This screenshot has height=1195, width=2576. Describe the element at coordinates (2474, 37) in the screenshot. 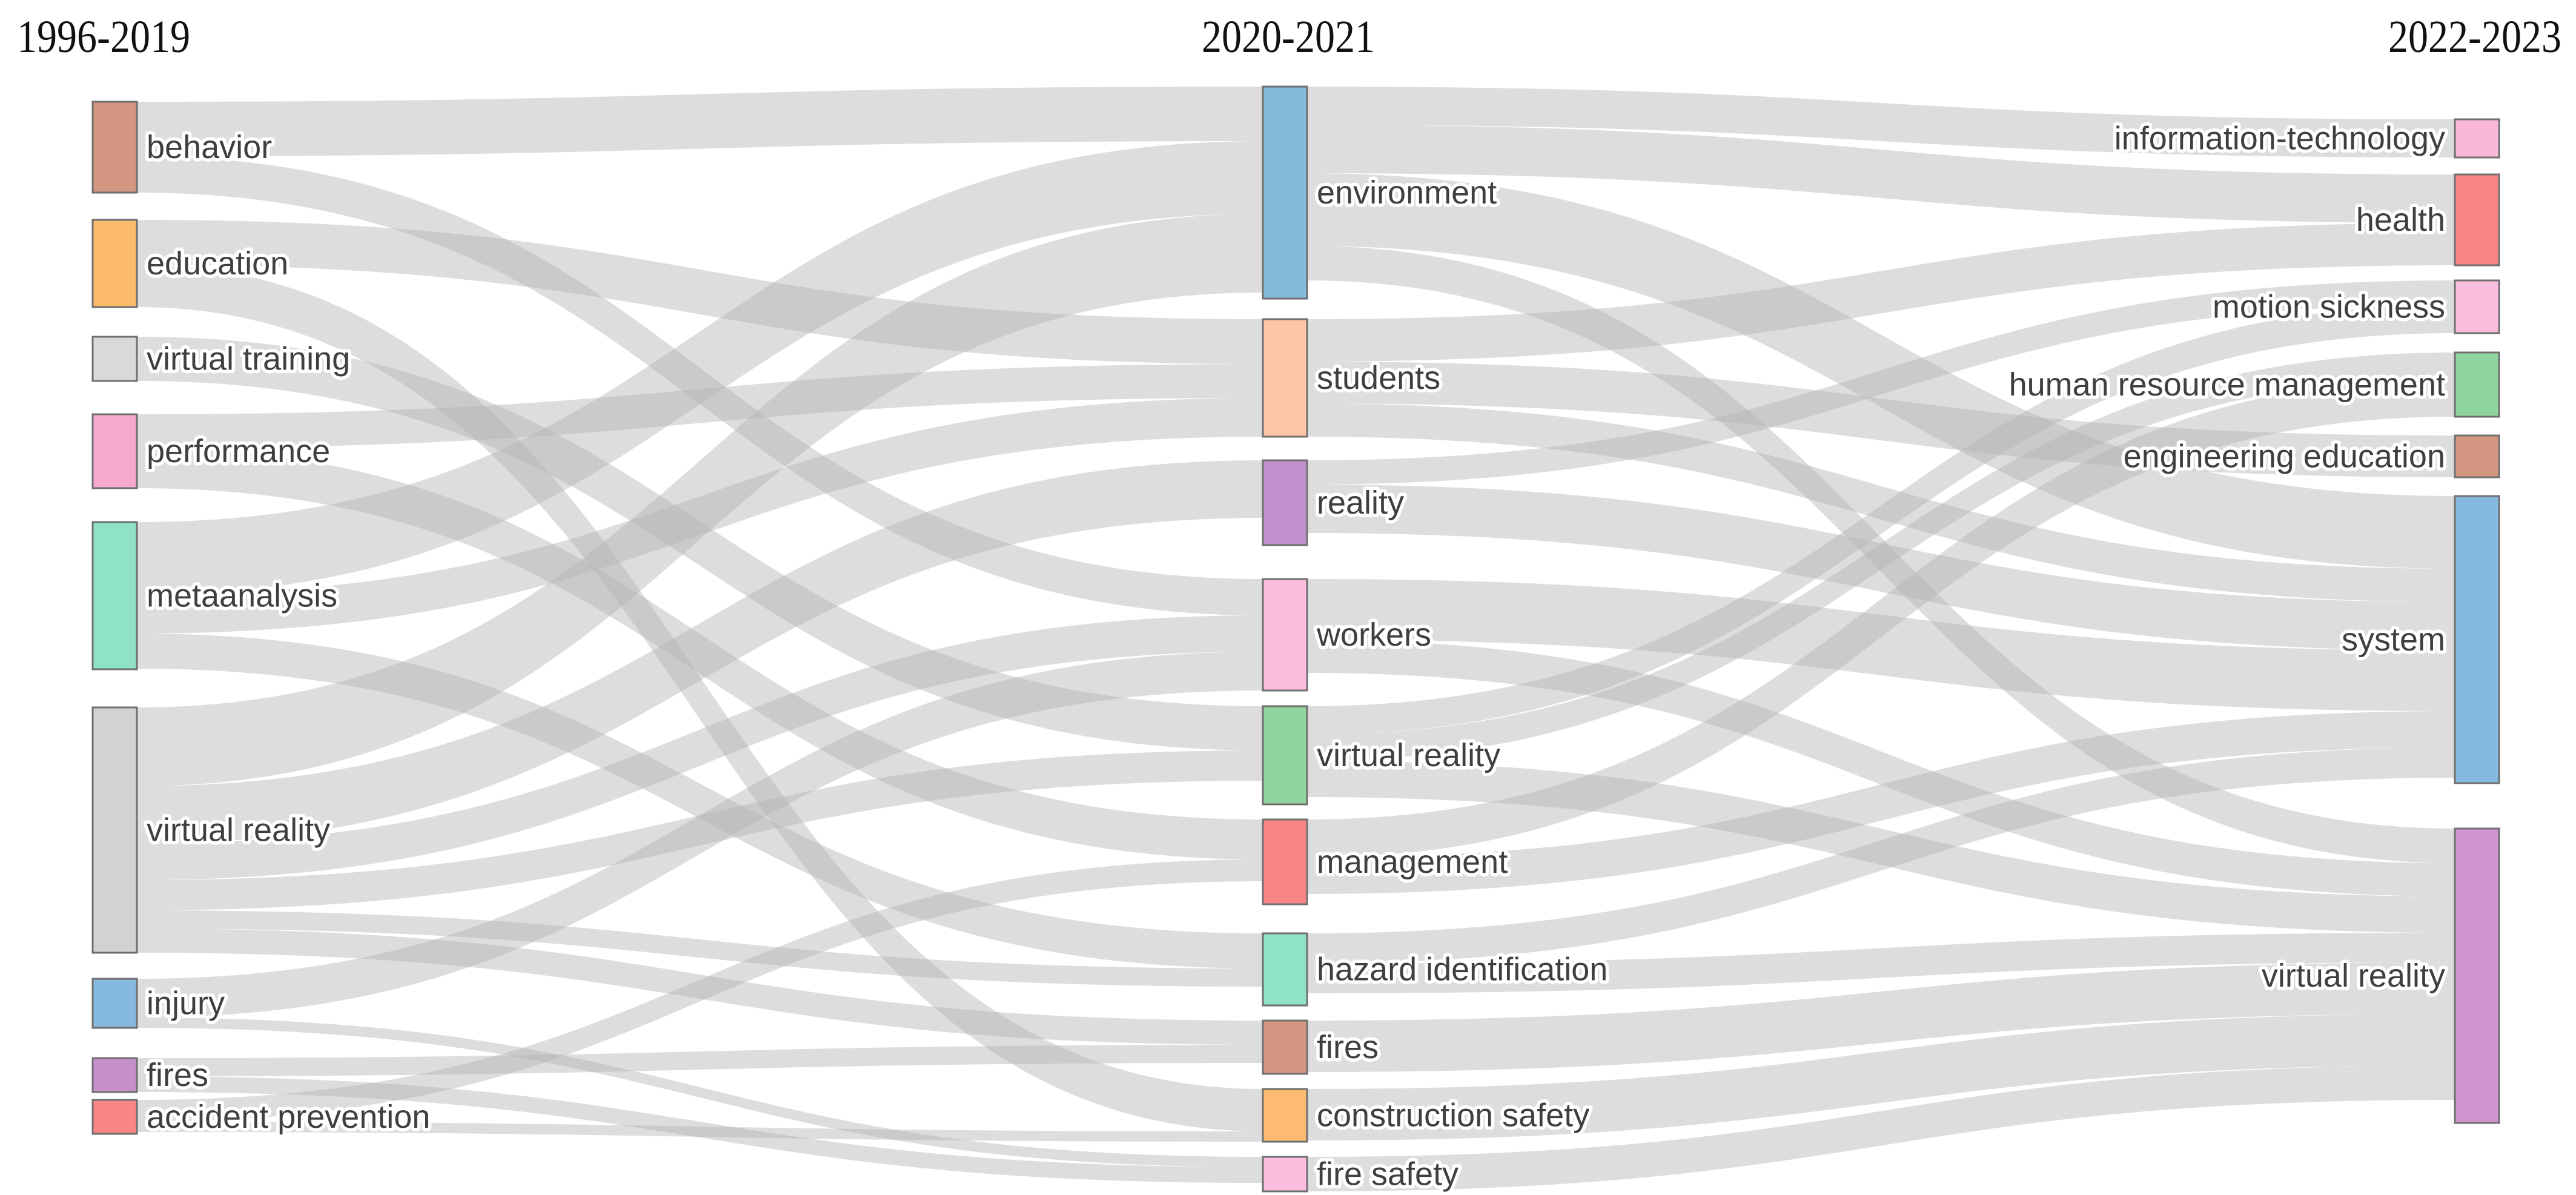

I see `period-title-last: 2022-2023` at that location.